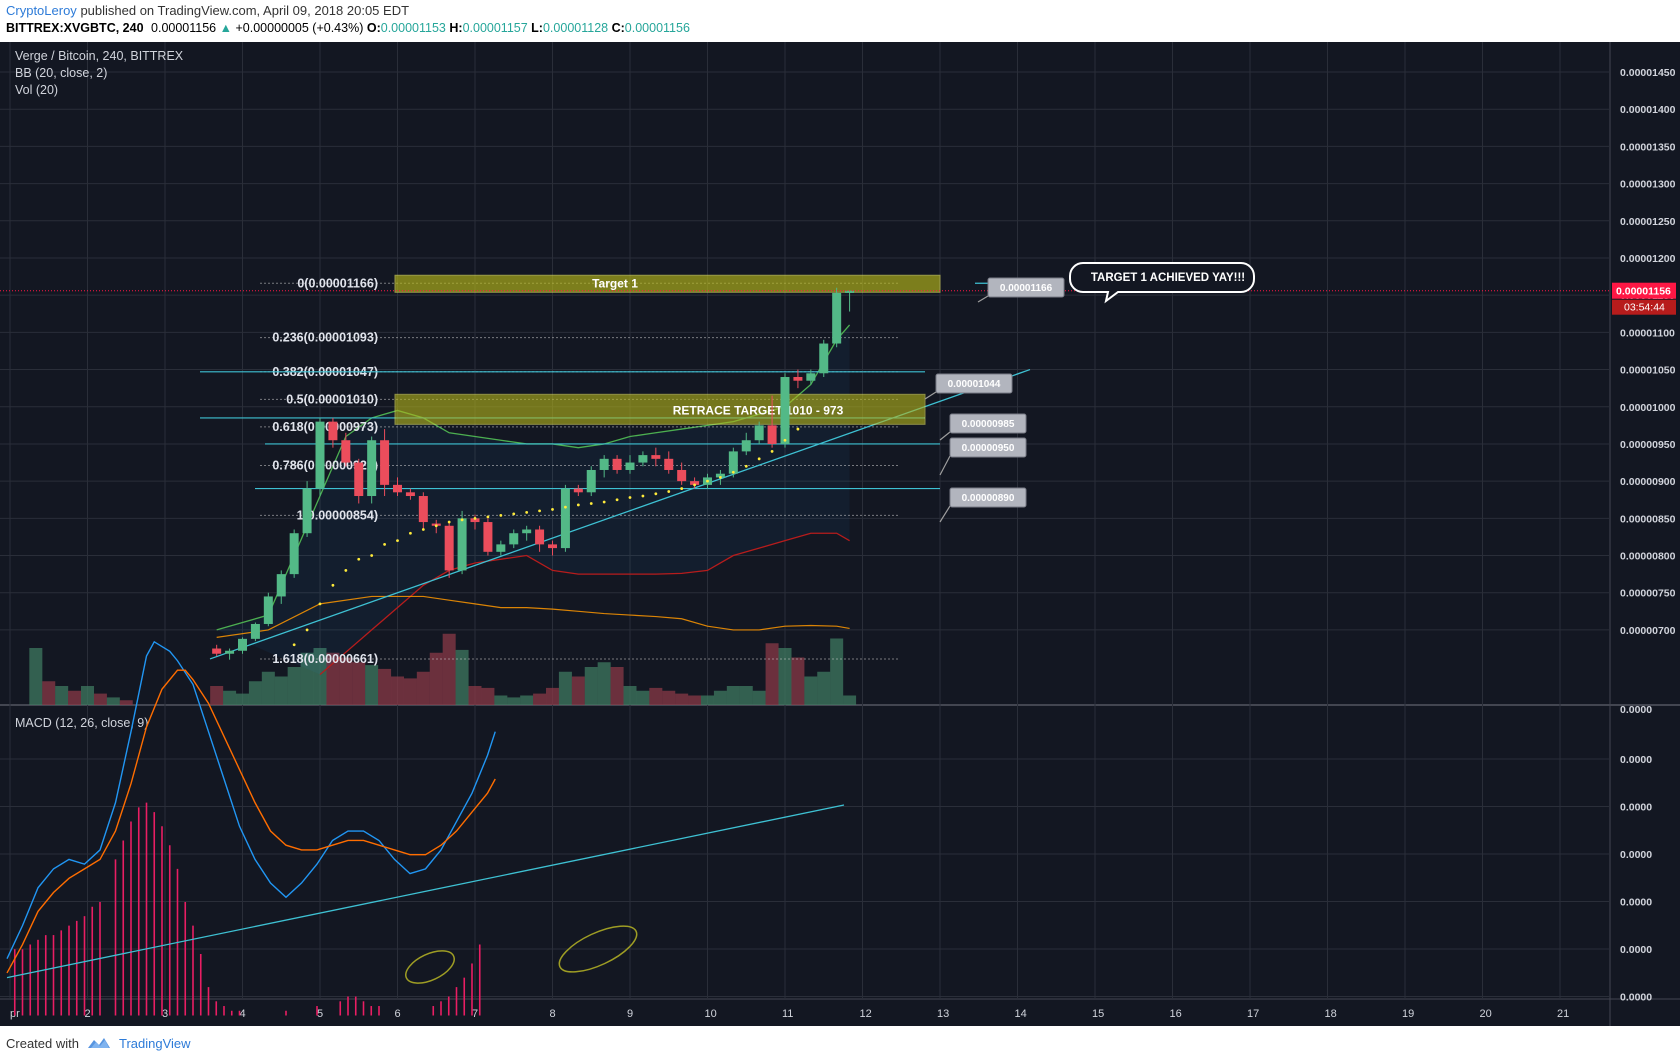 The height and width of the screenshot is (1059, 1680). What do you see at coordinates (1021, 1014) in the screenshot?
I see `time-tick-label: 14` at bounding box center [1021, 1014].